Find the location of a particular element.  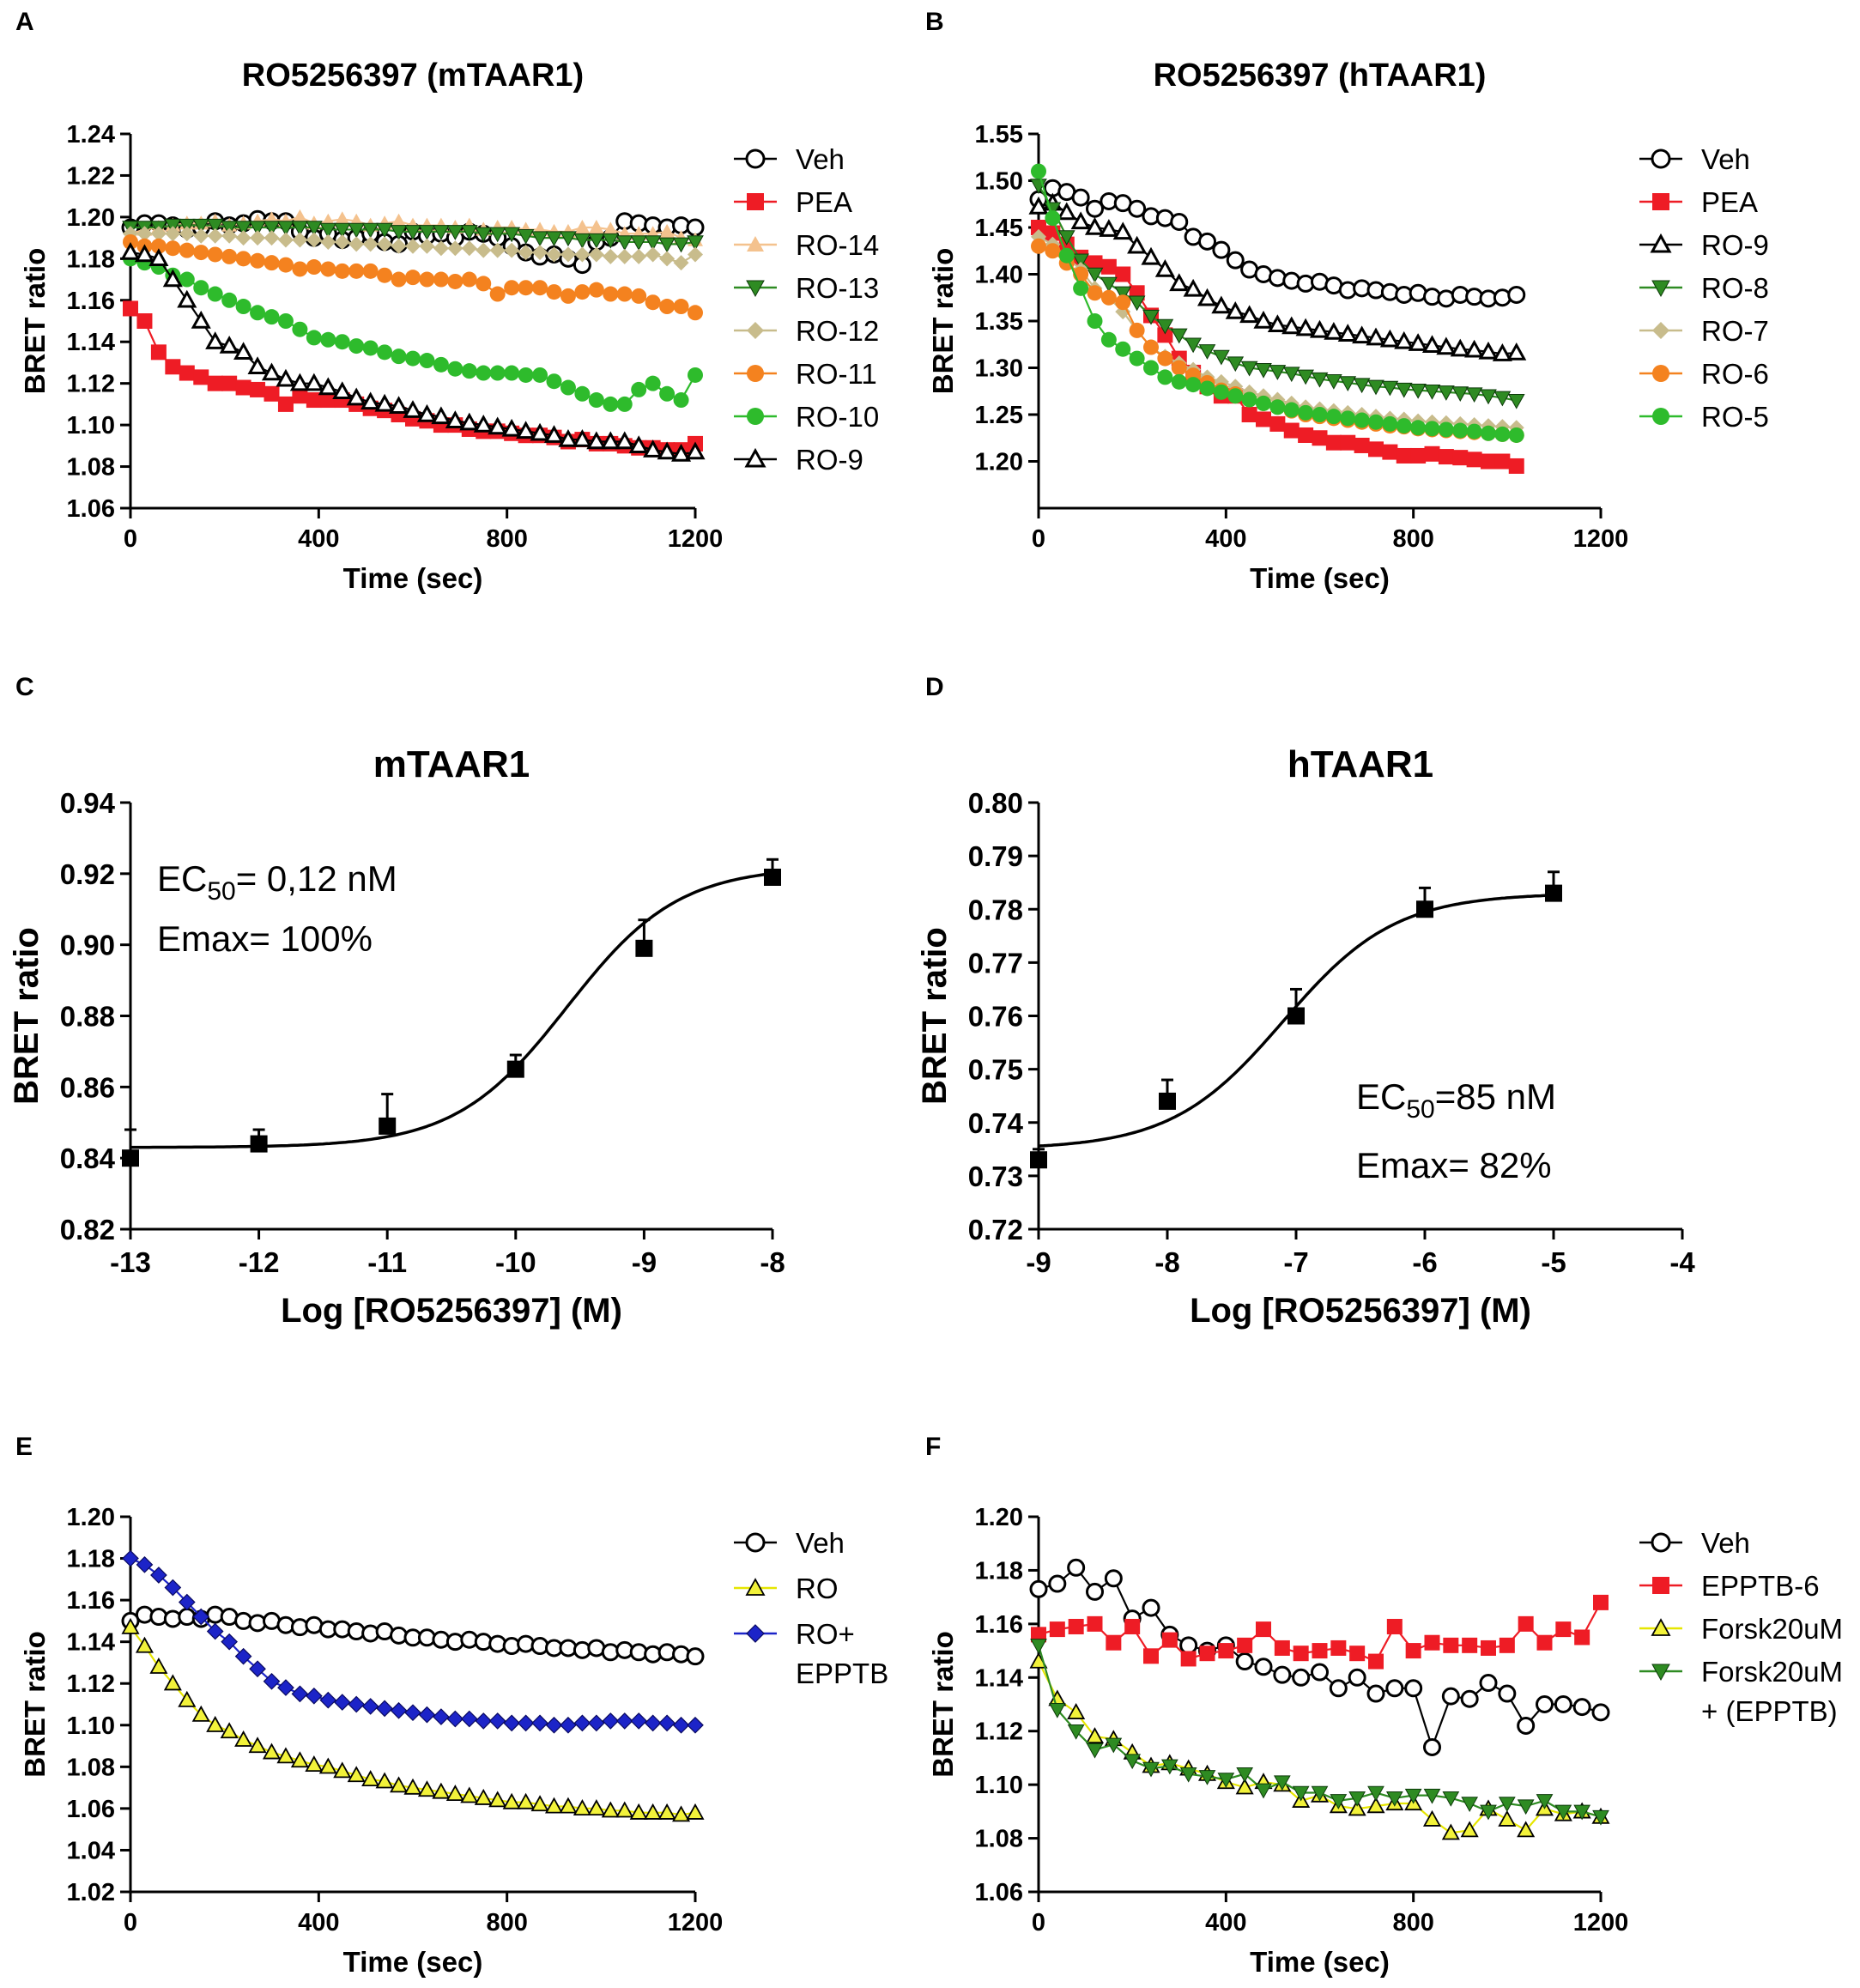

y-tick-label: 1.14 is located at coordinates (91, 342).